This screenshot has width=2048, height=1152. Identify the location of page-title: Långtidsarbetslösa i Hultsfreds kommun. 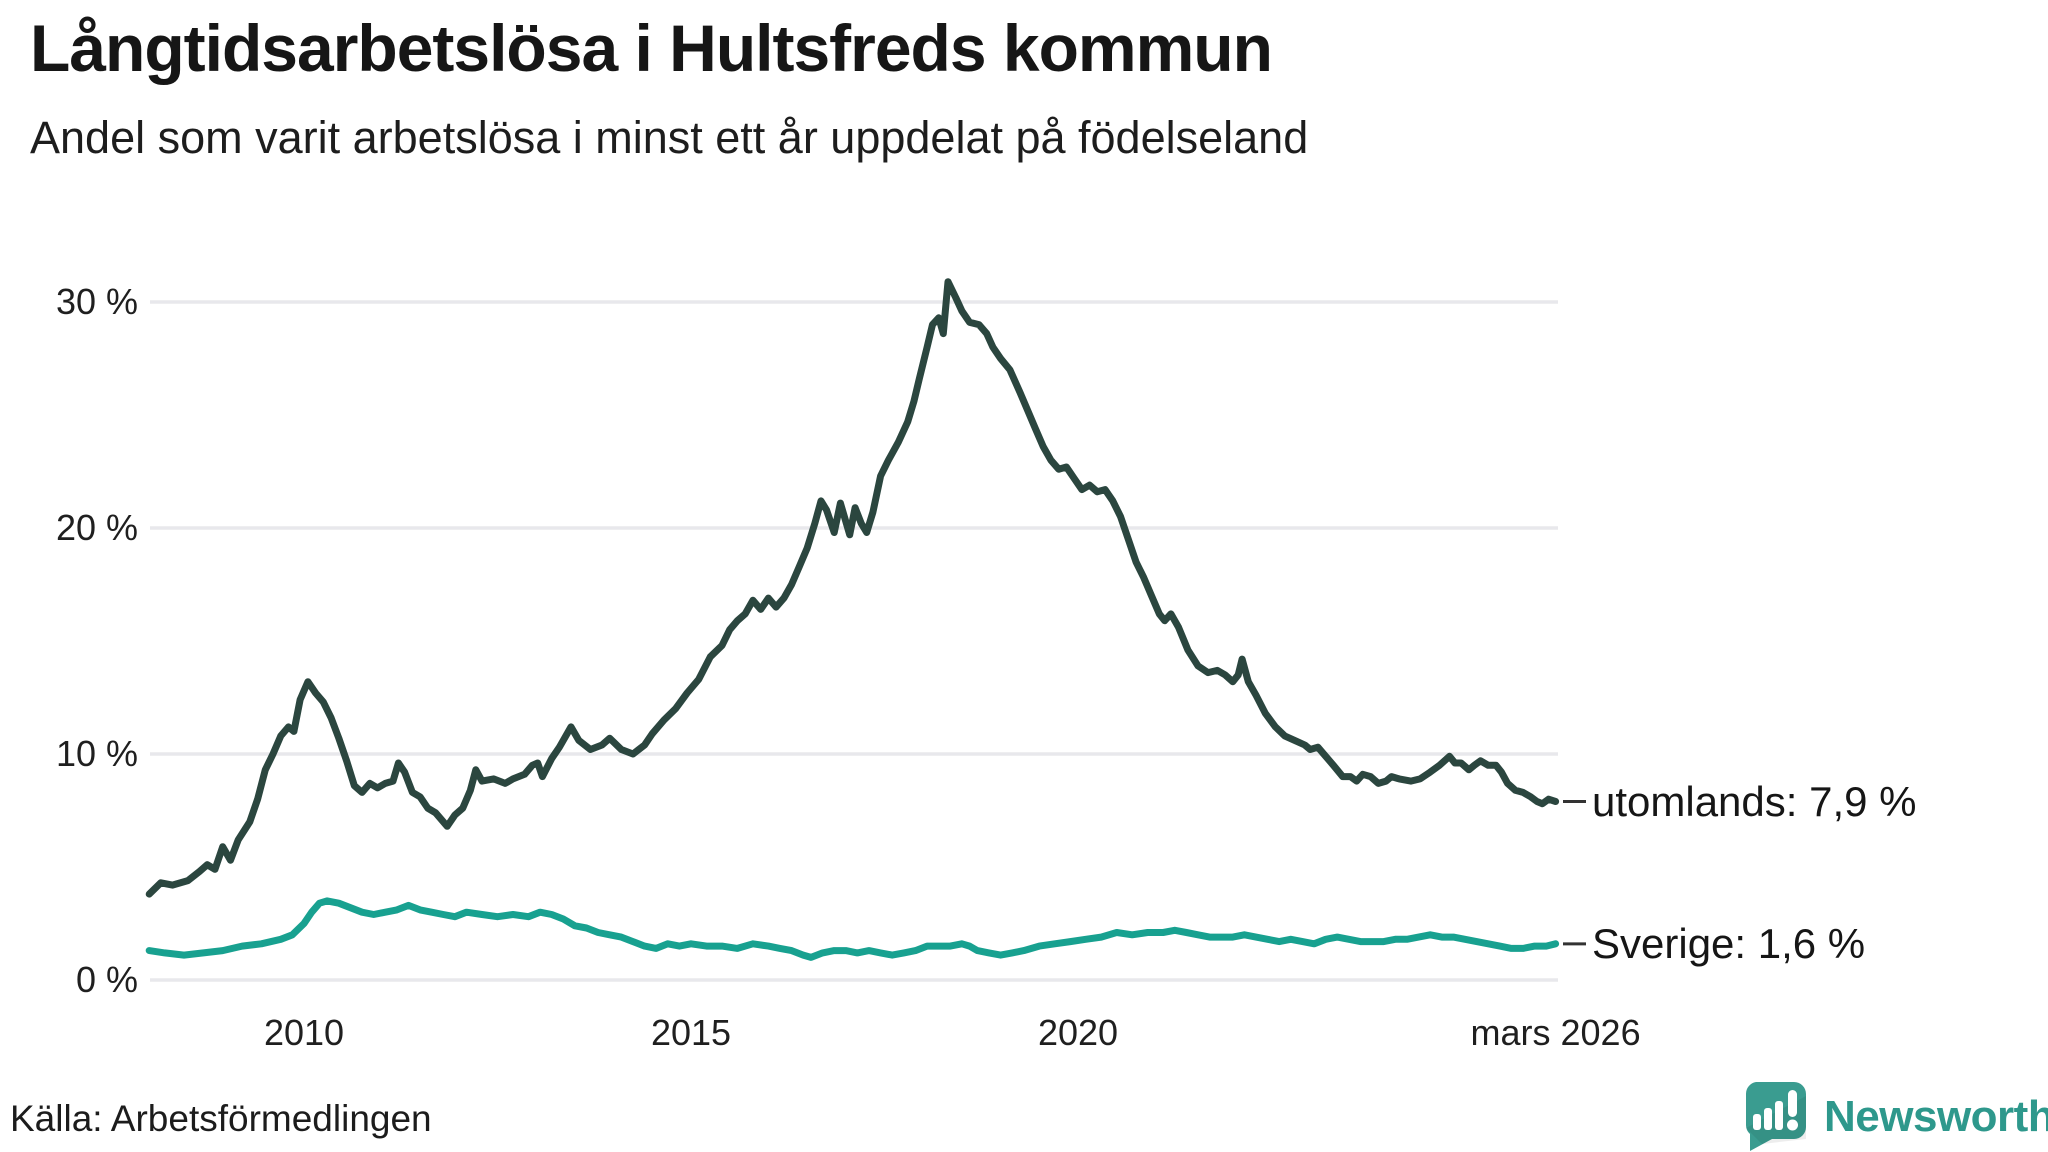
(651, 48).